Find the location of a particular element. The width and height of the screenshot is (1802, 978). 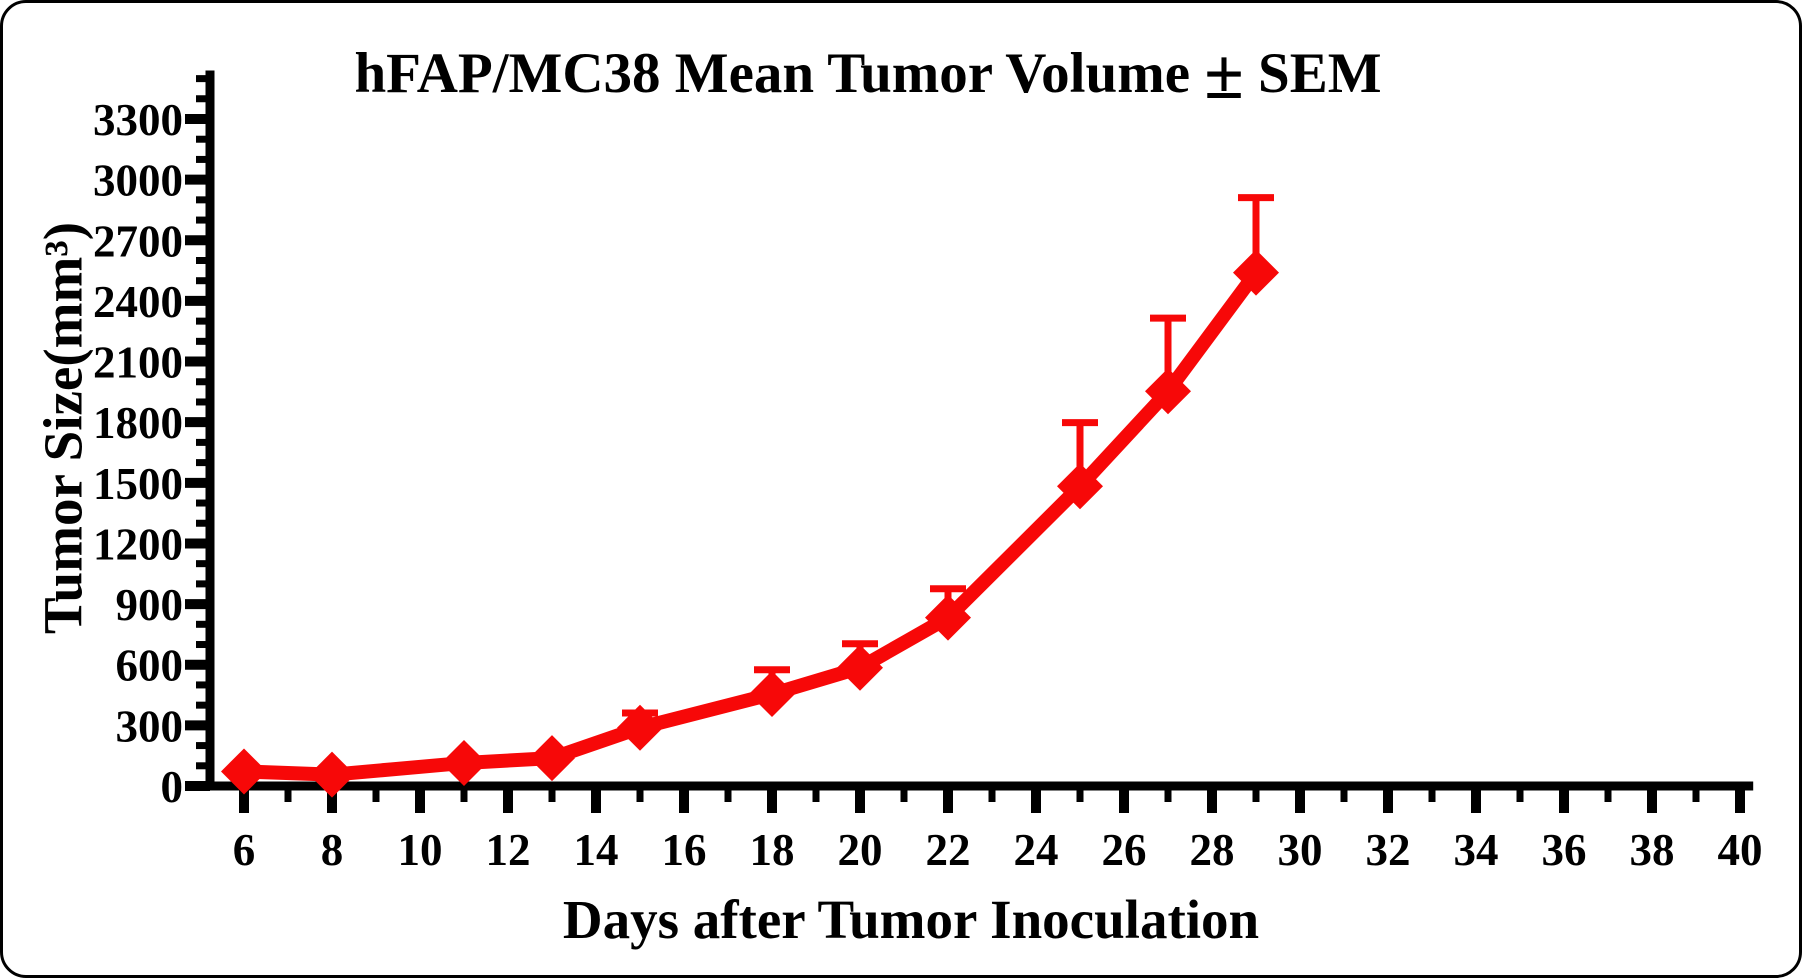

y-tick-label: 0 is located at coordinates (172, 787).